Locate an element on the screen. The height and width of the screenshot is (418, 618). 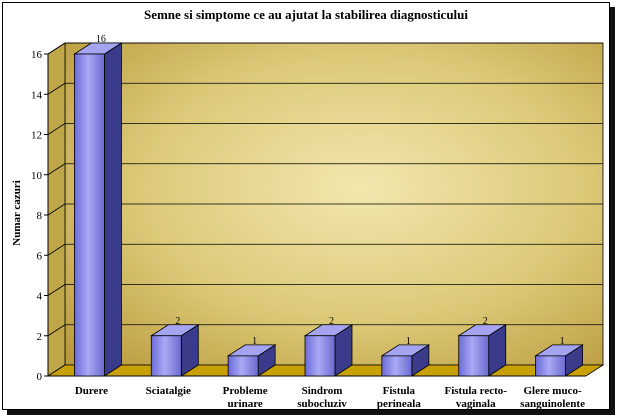
y-tick-label: 12 is located at coordinates (36, 136).